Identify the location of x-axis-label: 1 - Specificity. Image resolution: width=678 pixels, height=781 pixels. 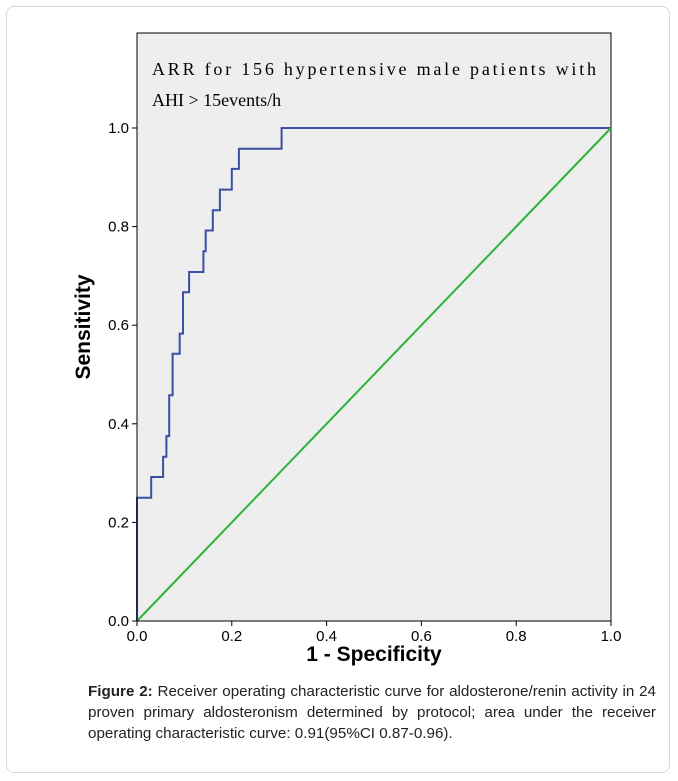
(374, 654).